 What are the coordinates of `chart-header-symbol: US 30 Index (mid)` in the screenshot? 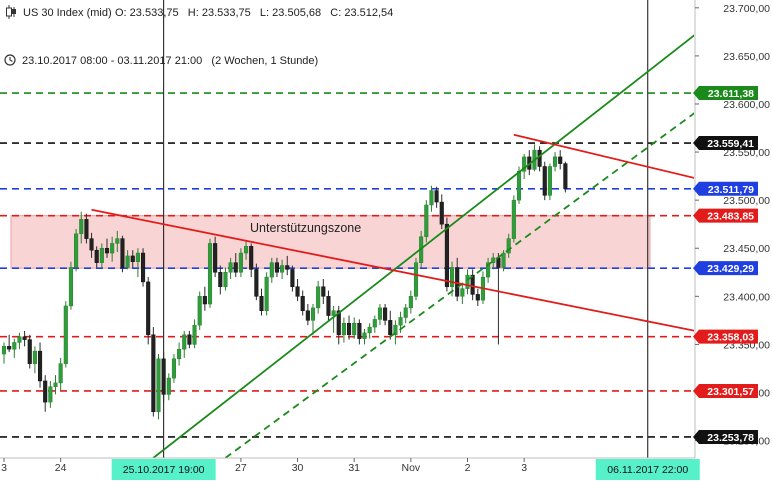 It's located at (67, 13).